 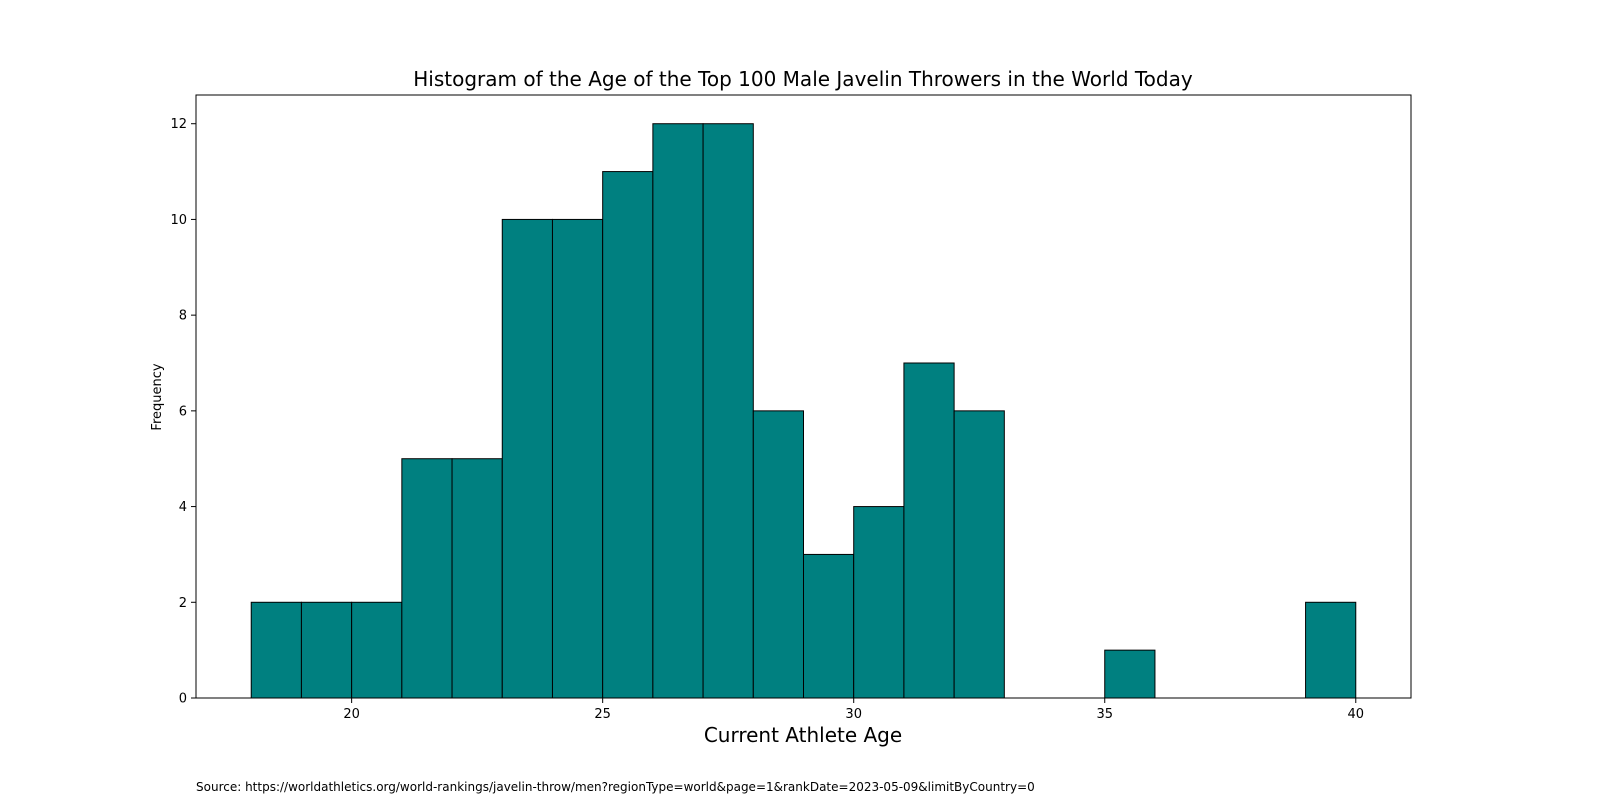 What do you see at coordinates (602, 714) in the screenshot?
I see `x-tick-label: 25` at bounding box center [602, 714].